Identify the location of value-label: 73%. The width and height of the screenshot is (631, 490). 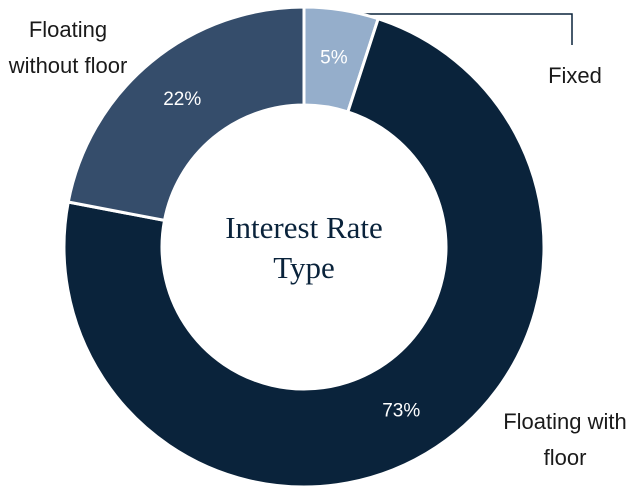
(401, 410).